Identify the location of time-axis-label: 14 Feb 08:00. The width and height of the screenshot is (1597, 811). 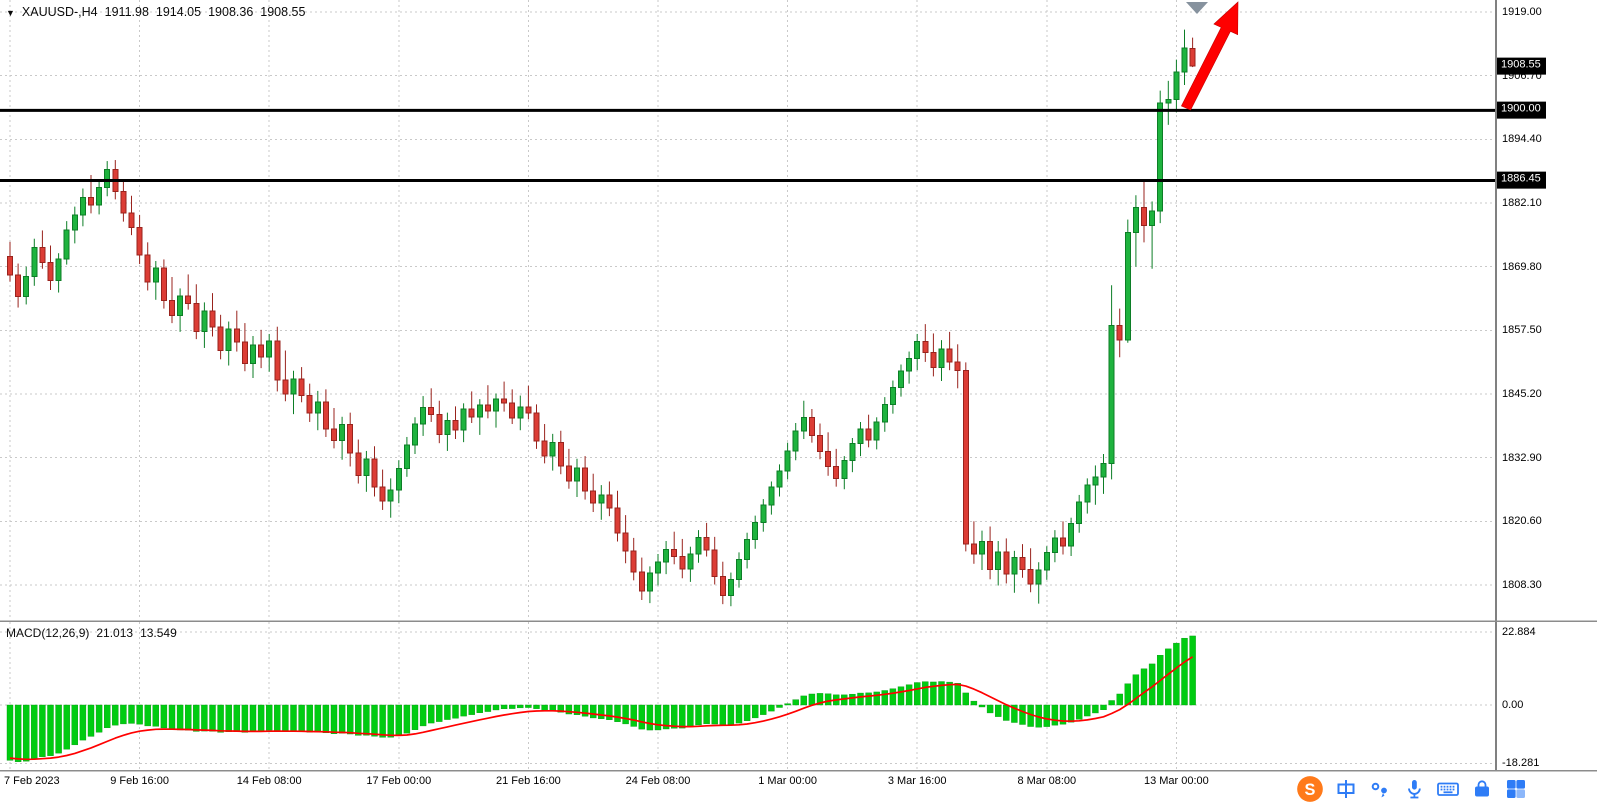
(269, 781).